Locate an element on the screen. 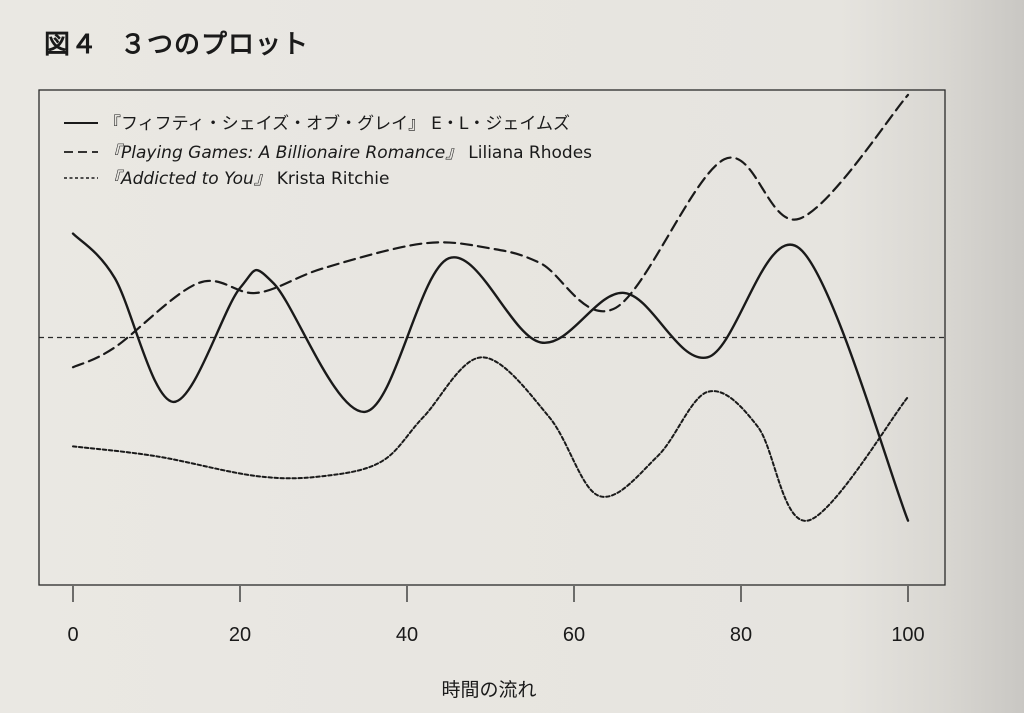 The height and width of the screenshot is (713, 1024). x-tick-label-60: 60 is located at coordinates (574, 635).